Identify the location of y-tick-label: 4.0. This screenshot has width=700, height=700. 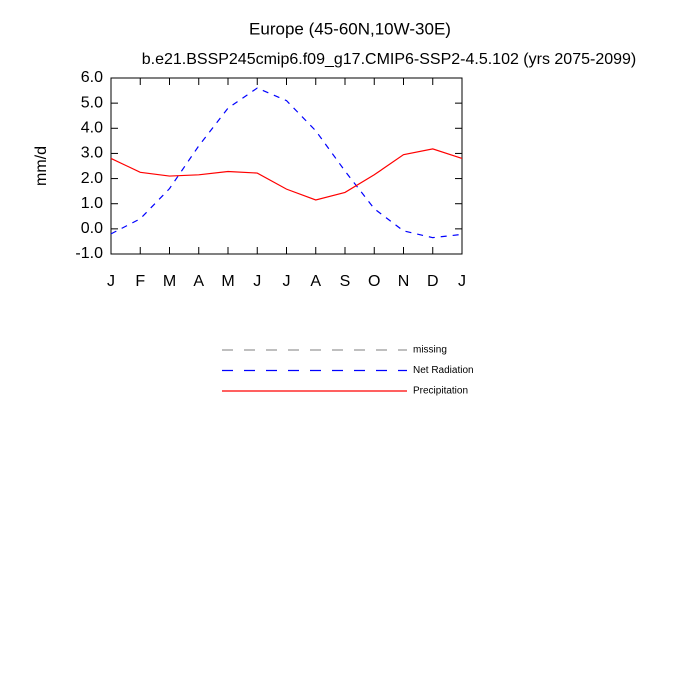
(92, 128).